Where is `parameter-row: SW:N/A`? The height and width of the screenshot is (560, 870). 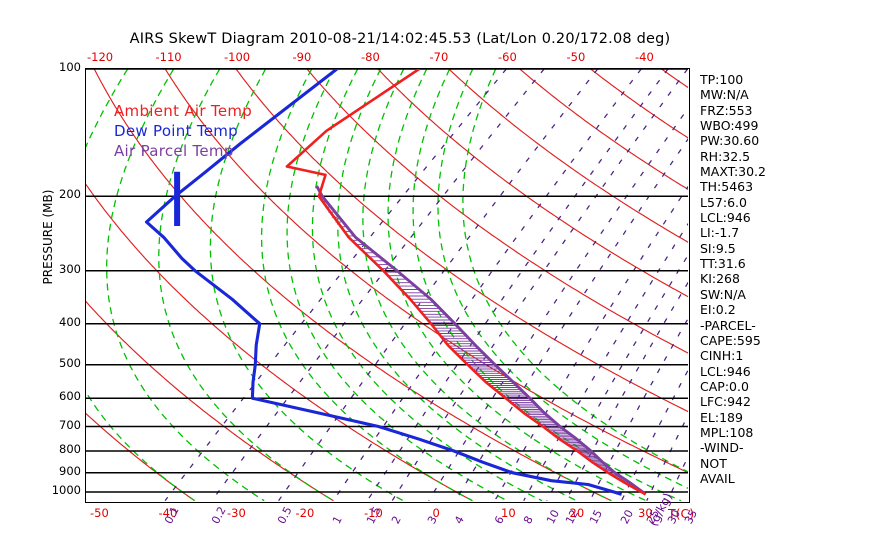
parameter-row: SW:N/A is located at coordinates (723, 294).